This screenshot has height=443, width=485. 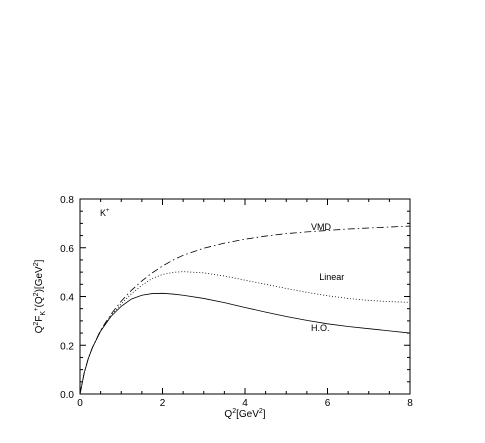 What do you see at coordinates (163, 403) in the screenshot?
I see `x-tick-label: 2` at bounding box center [163, 403].